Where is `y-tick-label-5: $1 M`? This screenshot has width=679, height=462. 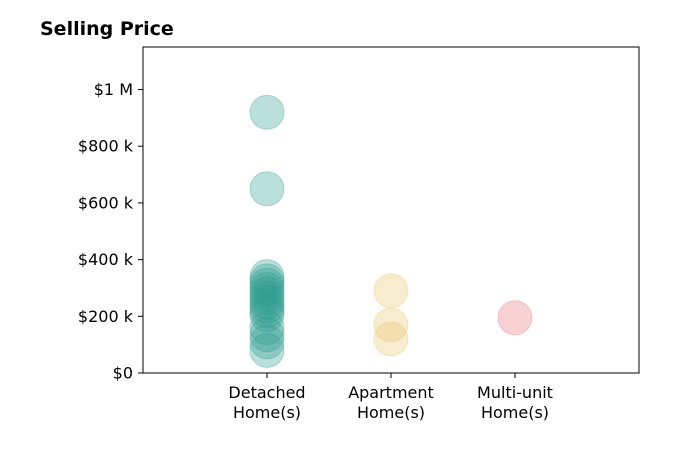
y-tick-label-5: $1 M is located at coordinates (113, 89).